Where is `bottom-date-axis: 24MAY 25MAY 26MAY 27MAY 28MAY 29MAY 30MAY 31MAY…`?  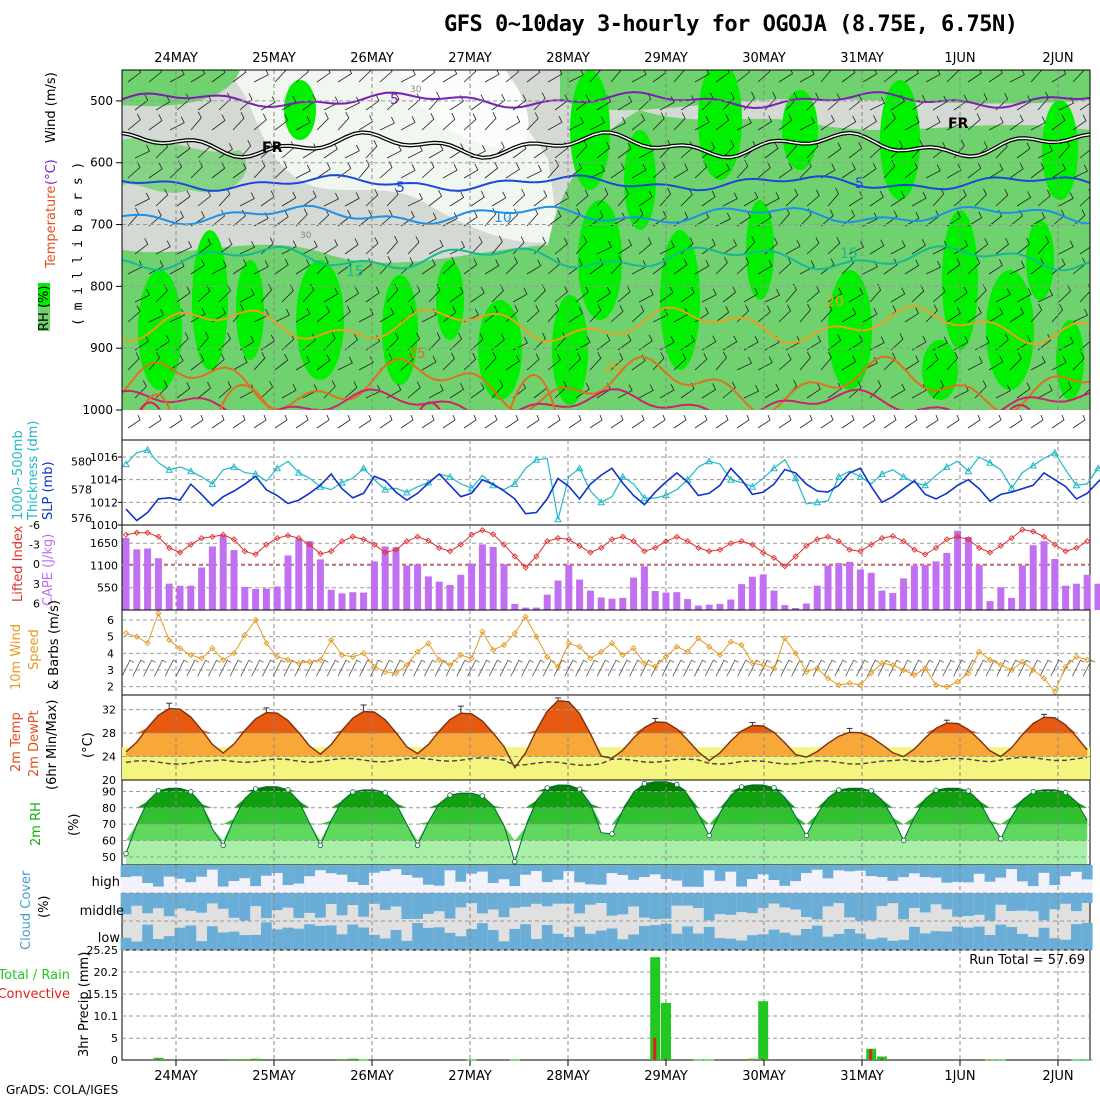 bottom-date-axis: 24MAY 25MAY 26MAY 27MAY 28MAY 29MAY 30MAY 31MAY… is located at coordinates (614, 1072).